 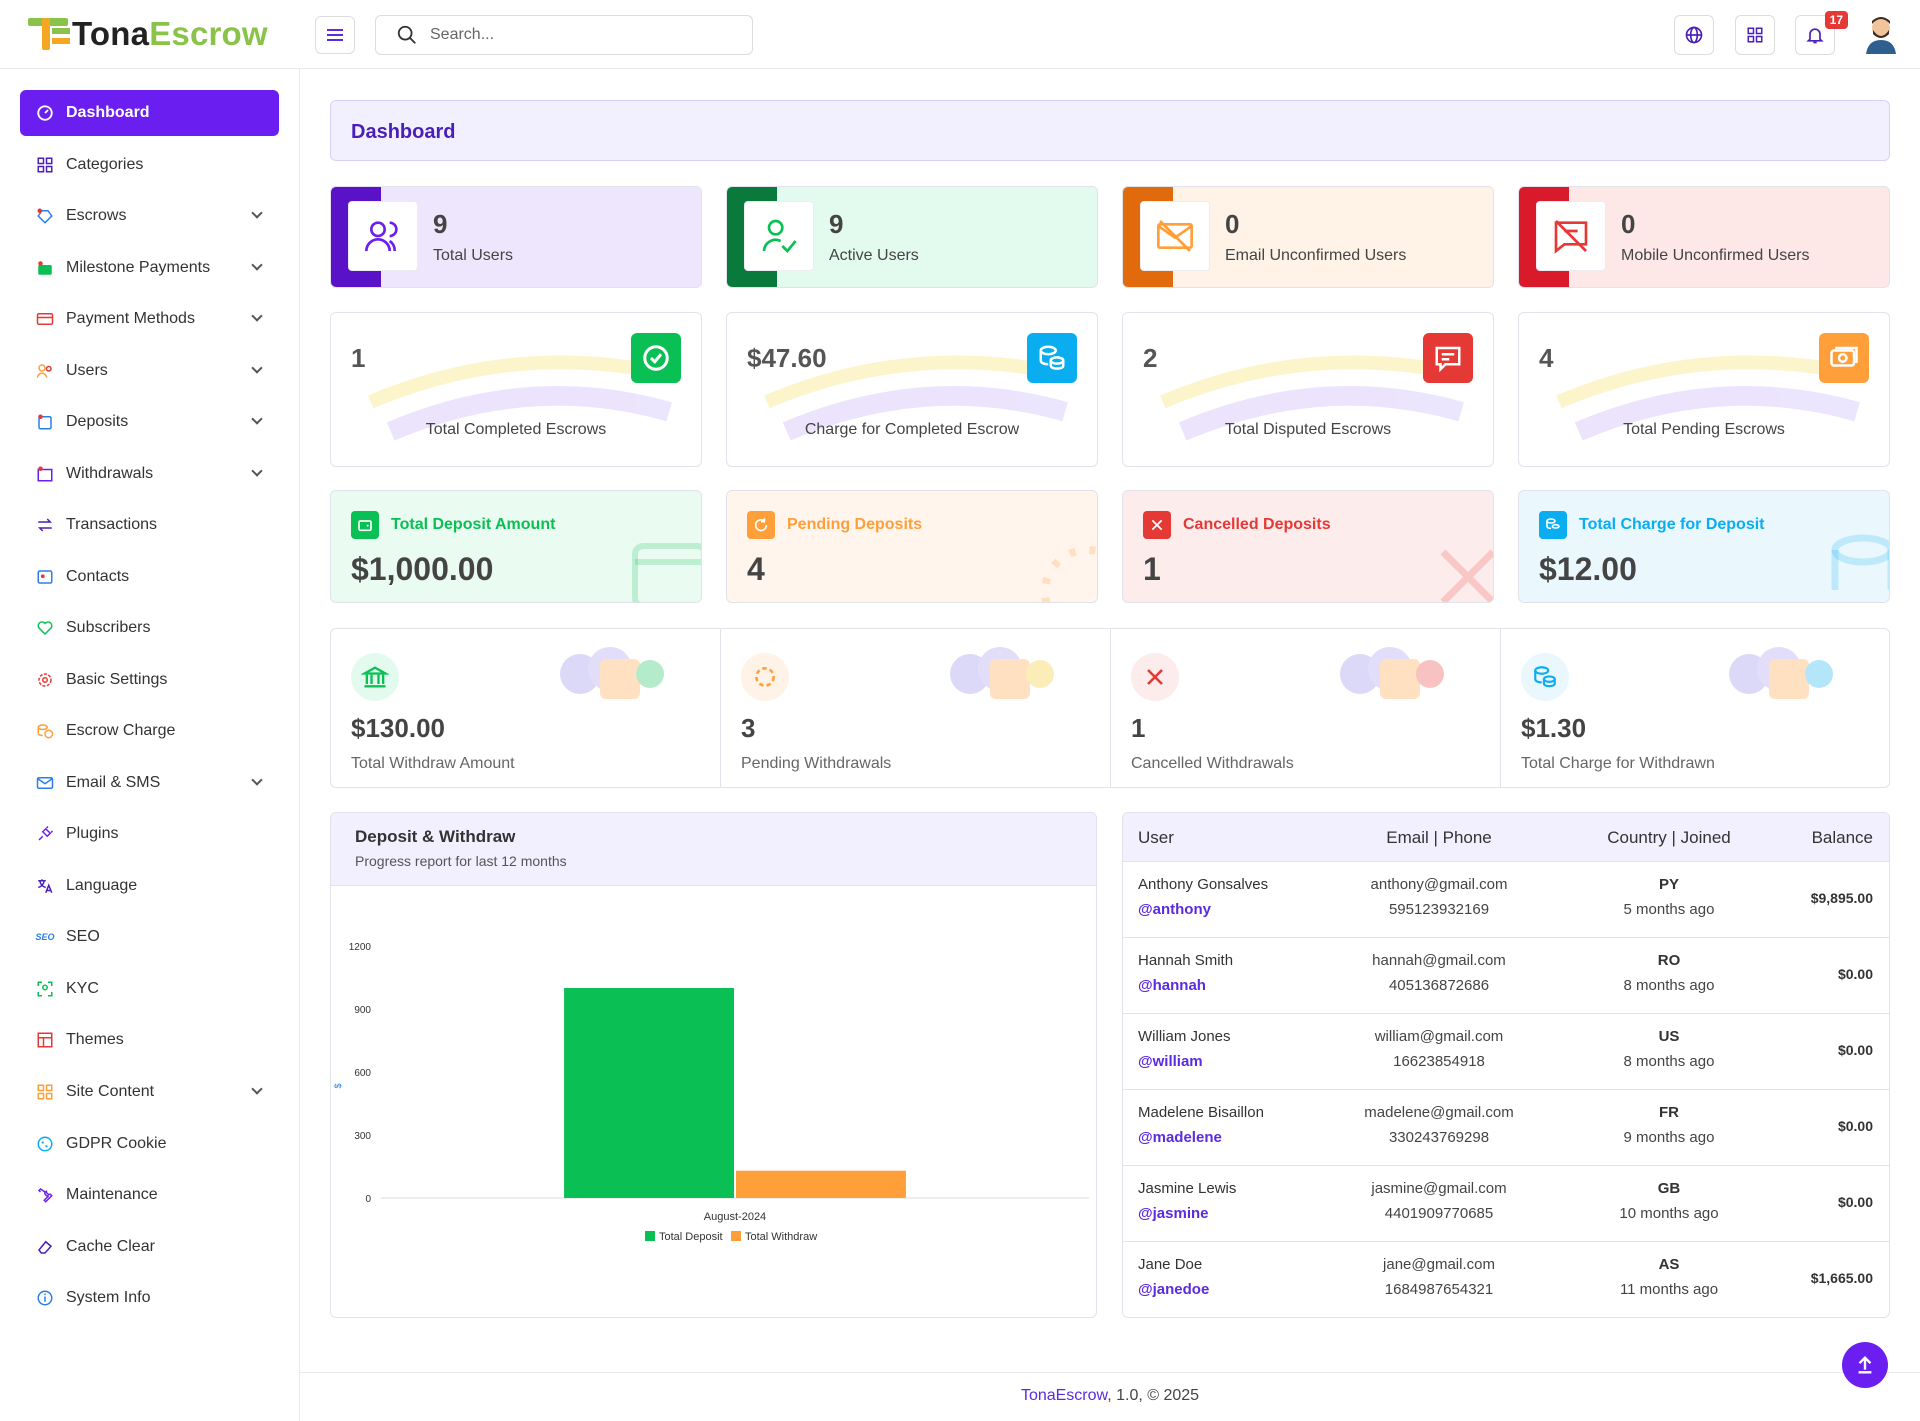 What do you see at coordinates (516, 237) in the screenshot?
I see `total-users-card: 9 Total Users` at bounding box center [516, 237].